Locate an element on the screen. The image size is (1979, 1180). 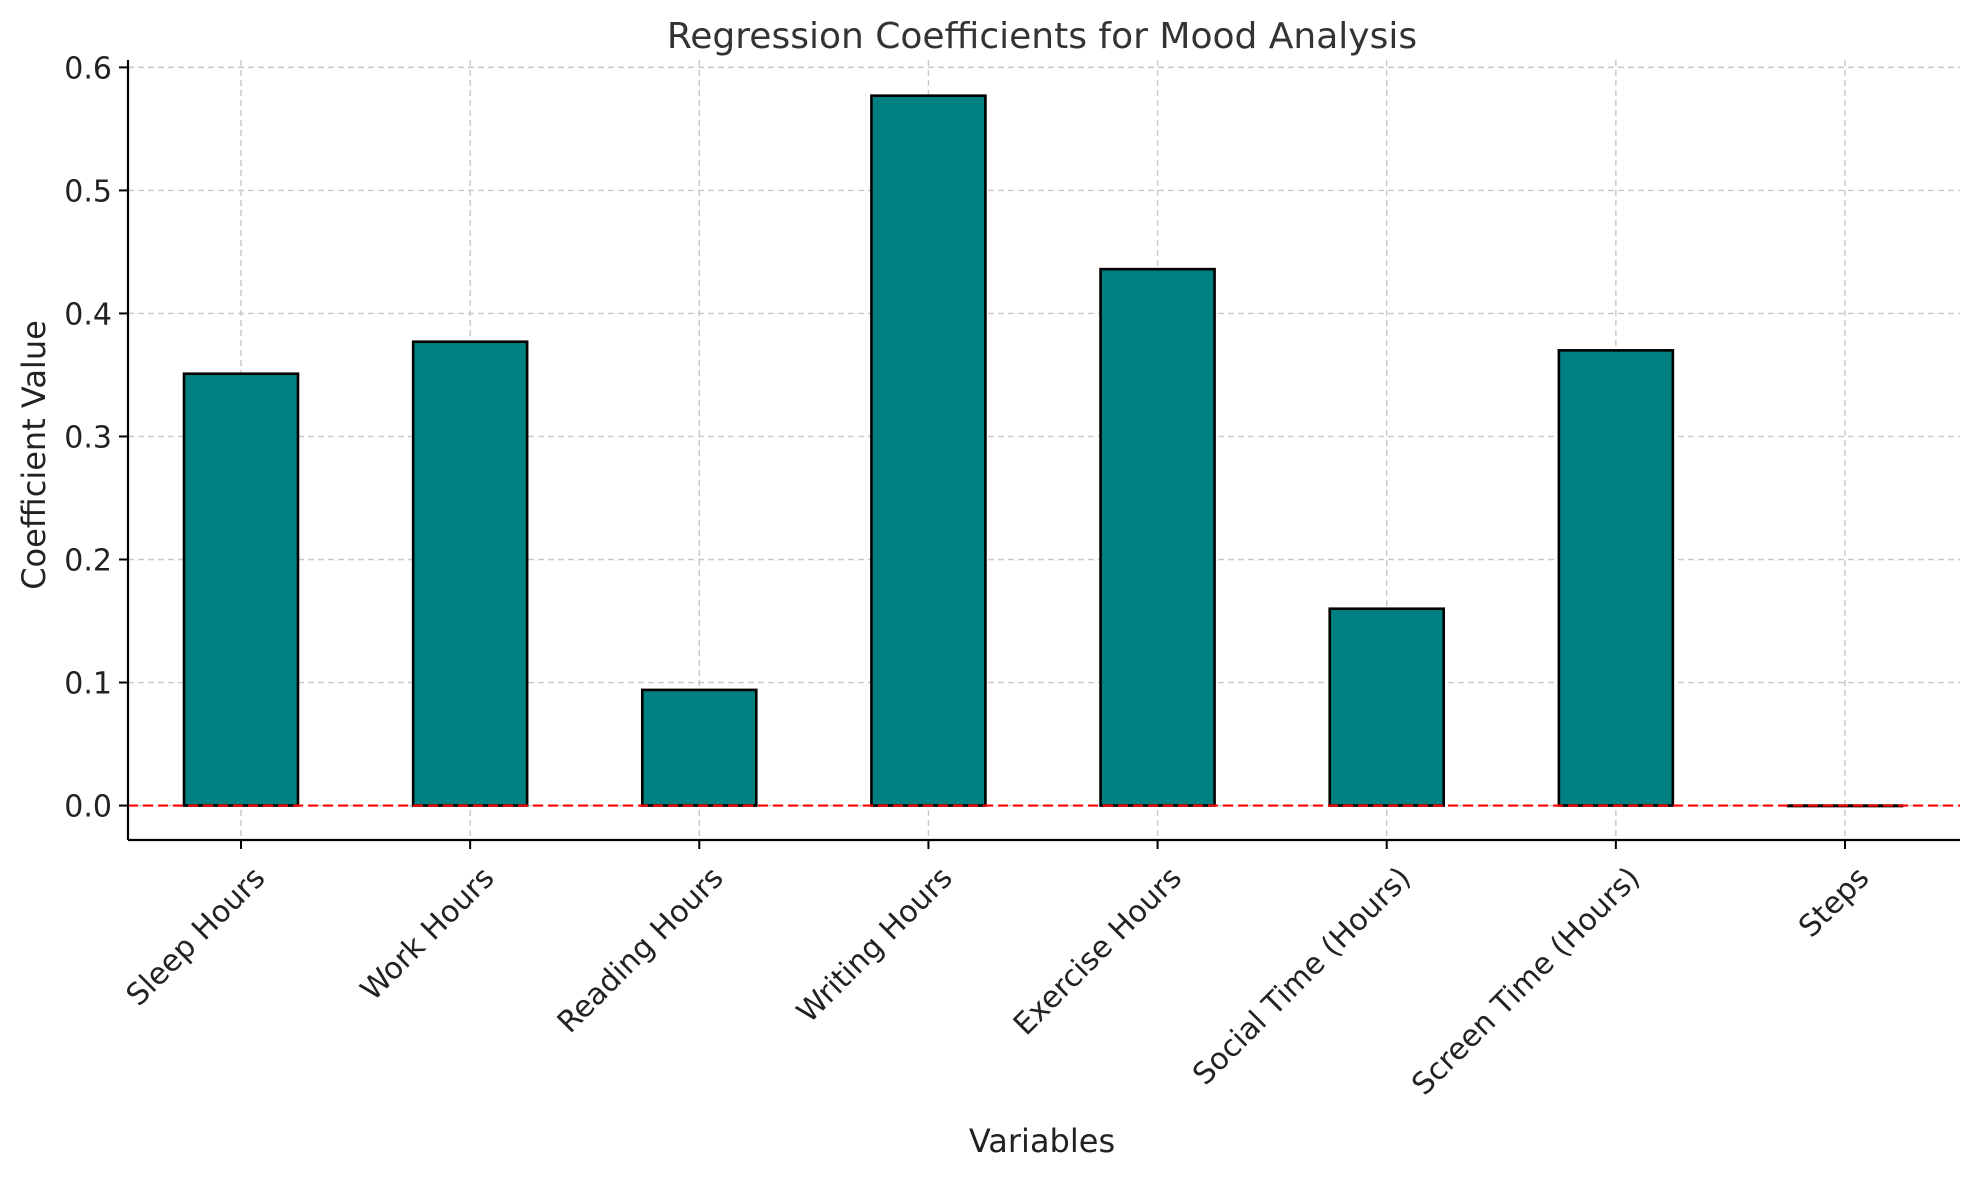
y-axis-label: Coefficient Value is located at coordinates (34, 455).